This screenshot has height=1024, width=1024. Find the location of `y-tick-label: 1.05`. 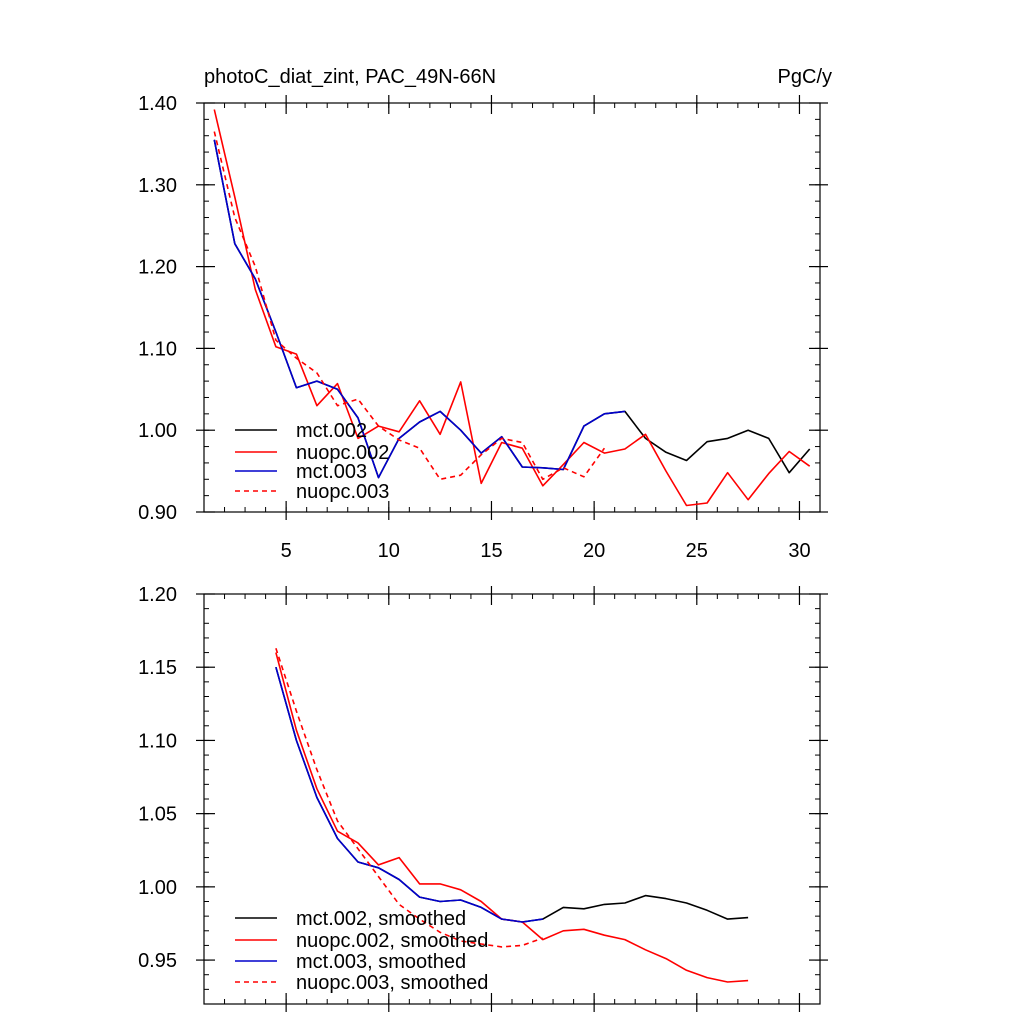

y-tick-label: 1.05 is located at coordinates (157, 815).